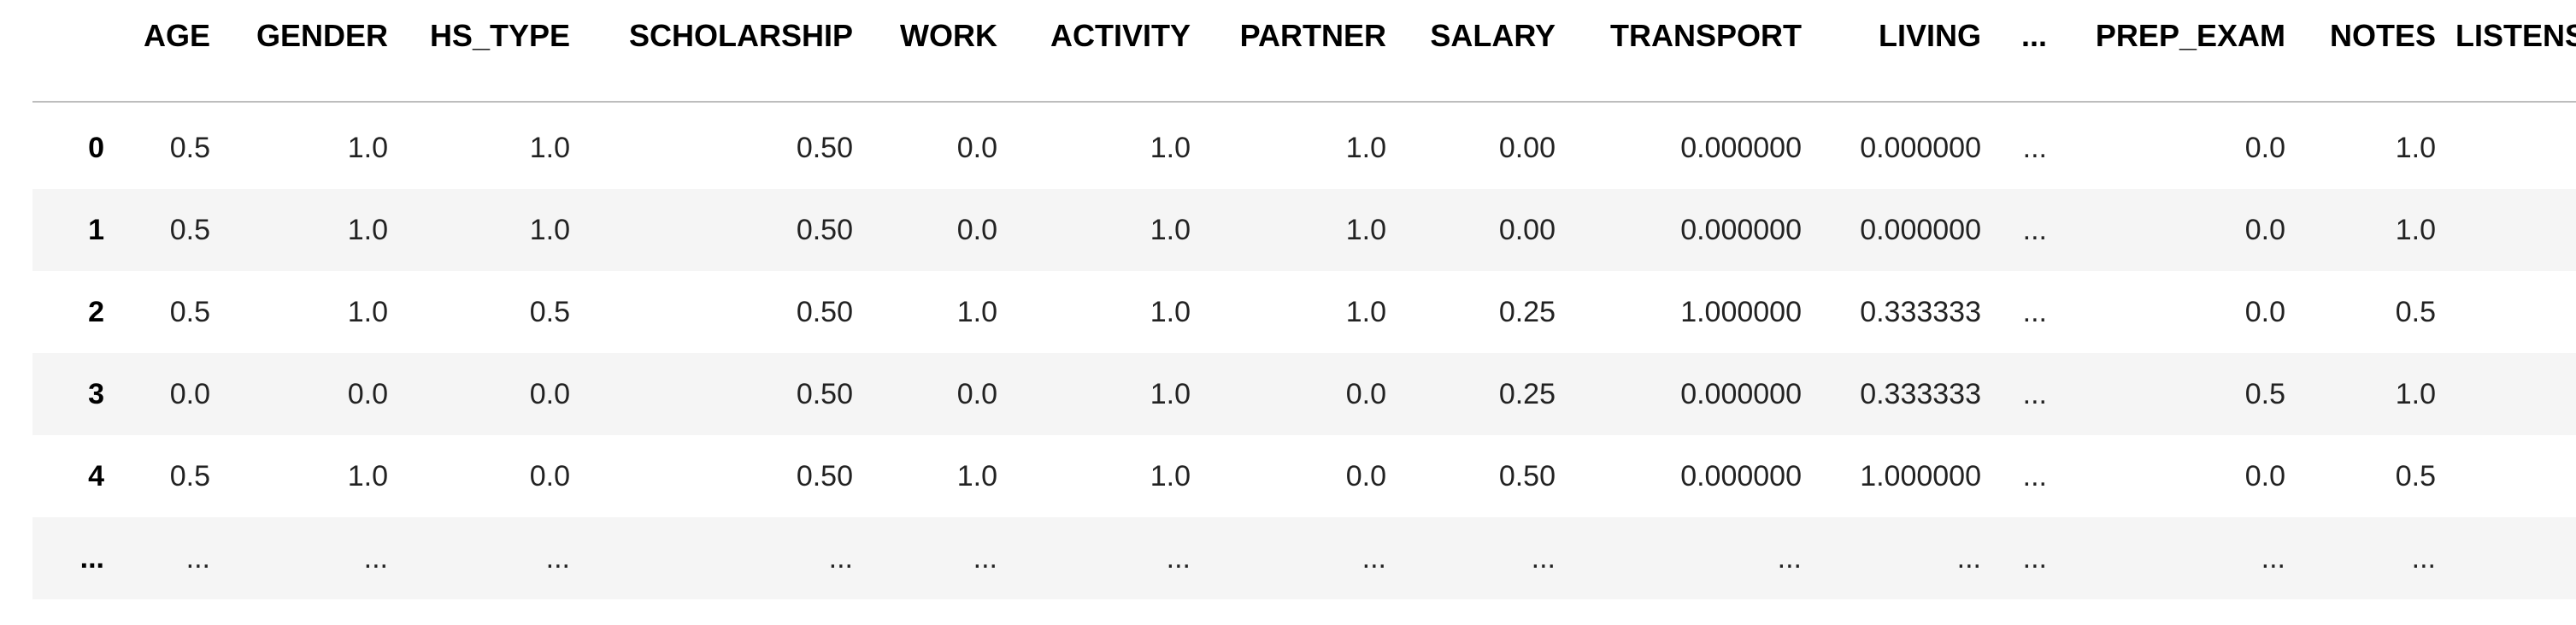 This screenshot has height=625, width=2576. I want to click on column-header: HS_TYPE, so click(499, 35).